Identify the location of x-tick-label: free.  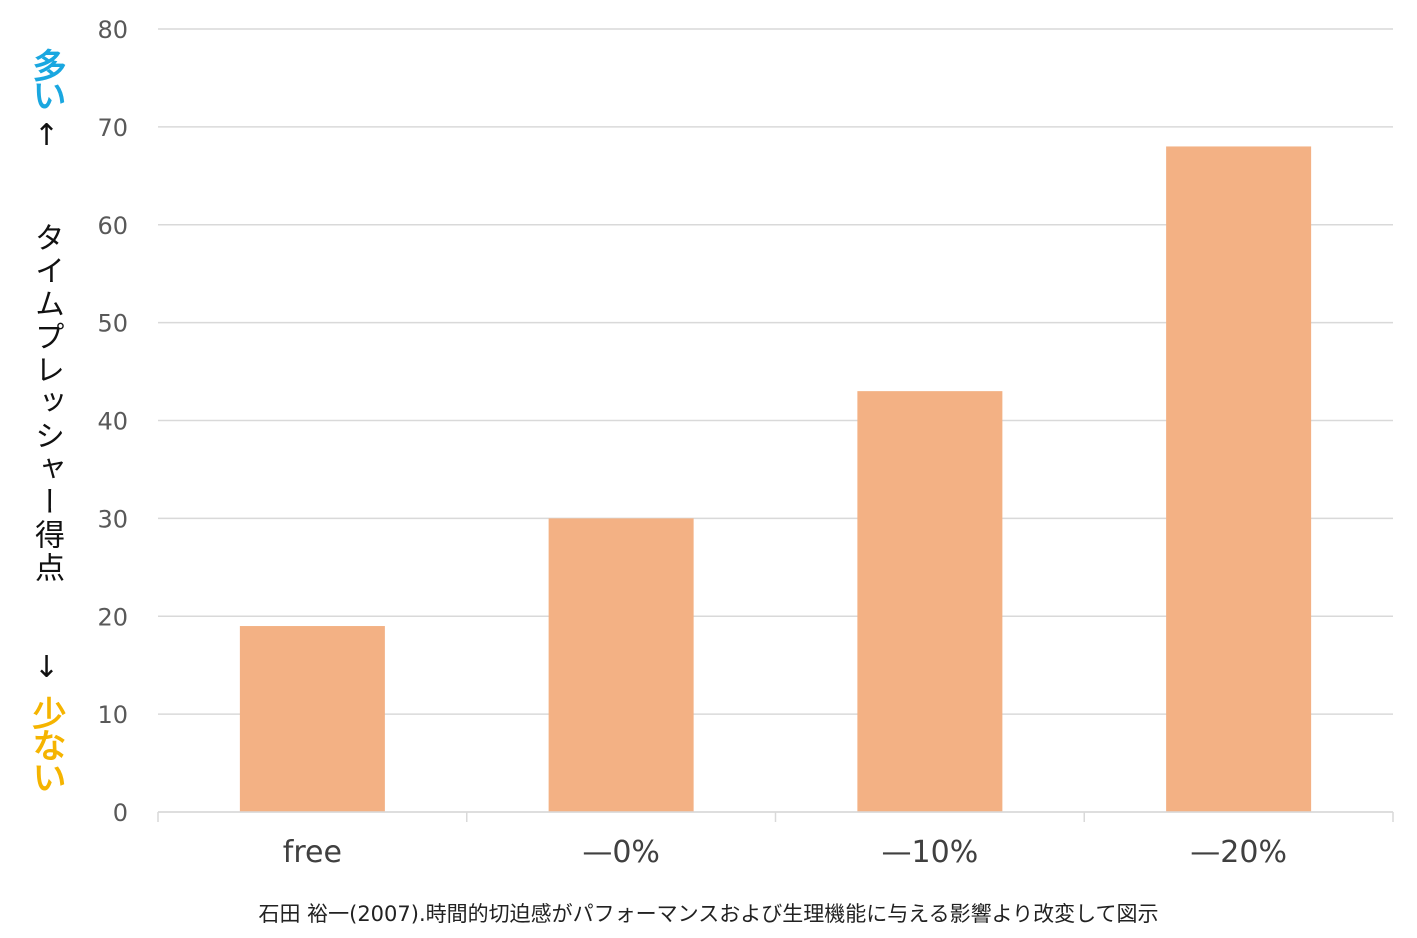
(312, 852).